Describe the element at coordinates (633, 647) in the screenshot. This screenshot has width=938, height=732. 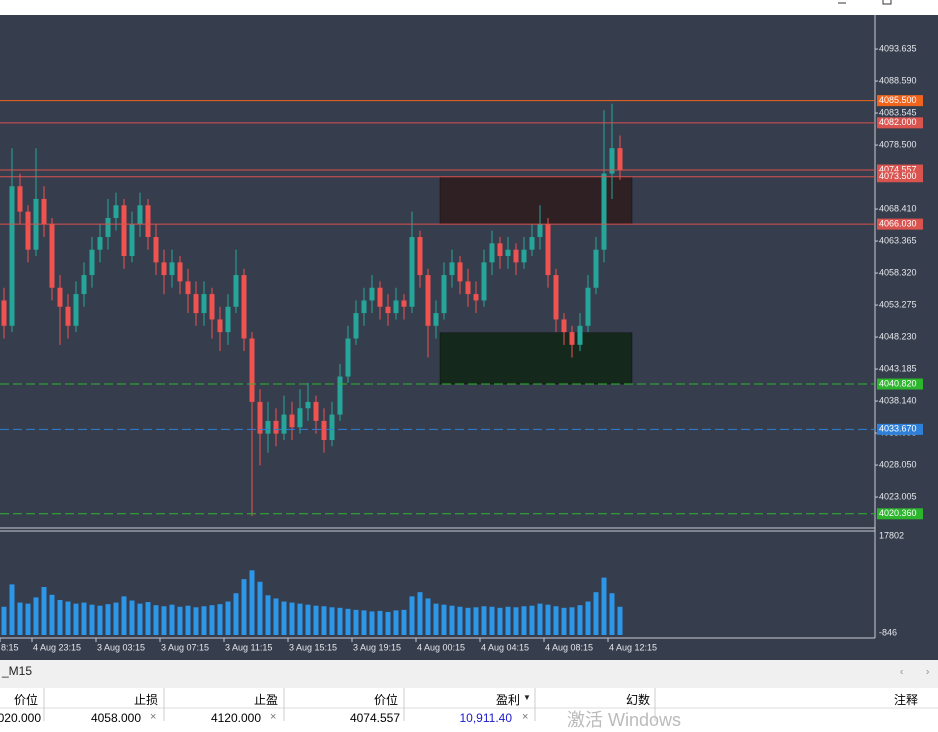
I see `x-tick-label: 4 Aug 12:15` at that location.